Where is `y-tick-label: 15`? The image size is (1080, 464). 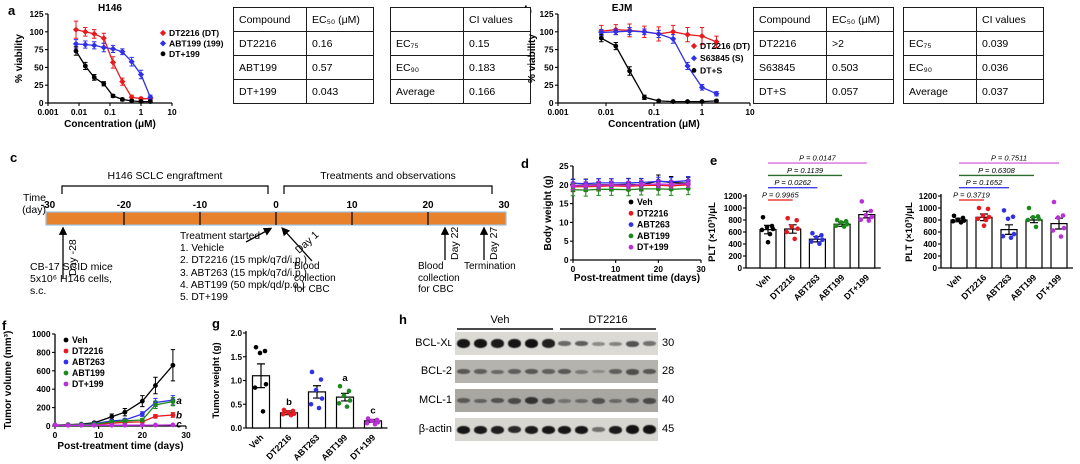
y-tick-label: 15 is located at coordinates (564, 204).